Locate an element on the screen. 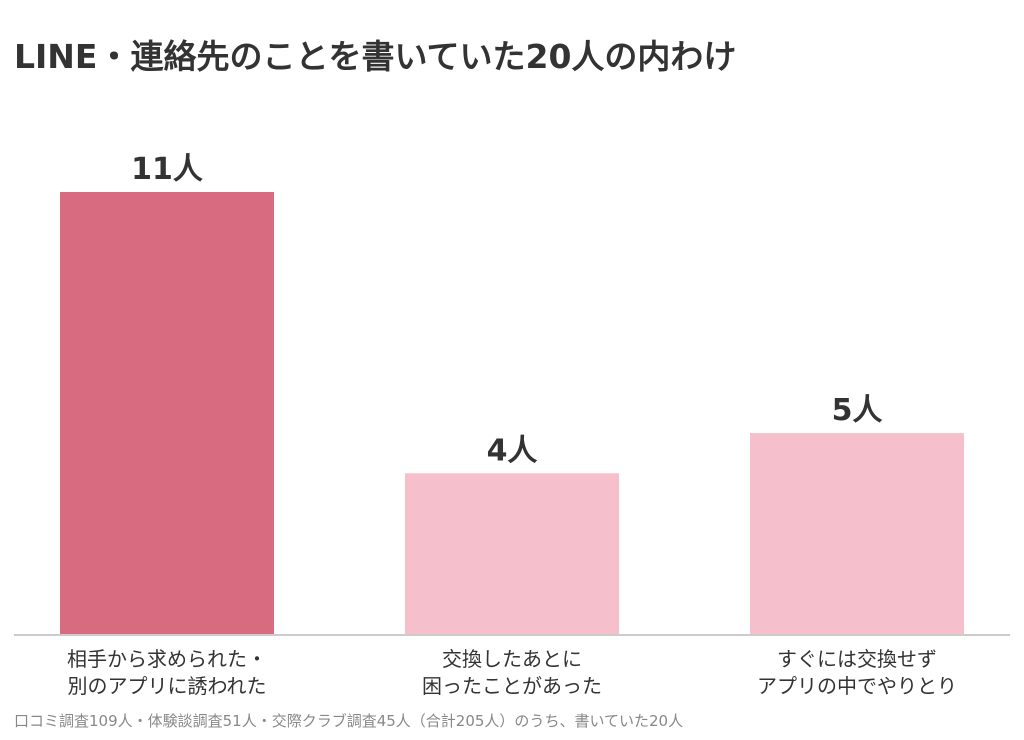  category-label-3-line-1: すぐには交換せず is located at coordinates (857, 659).